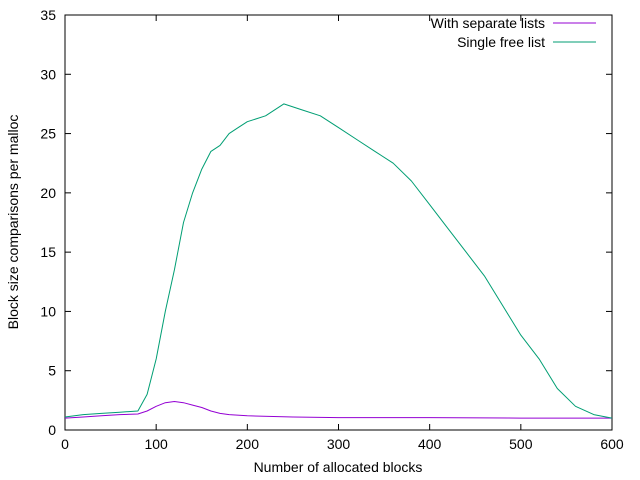 The image size is (640, 480). What do you see at coordinates (48, 74) in the screenshot?
I see `y-tick-label: 30` at bounding box center [48, 74].